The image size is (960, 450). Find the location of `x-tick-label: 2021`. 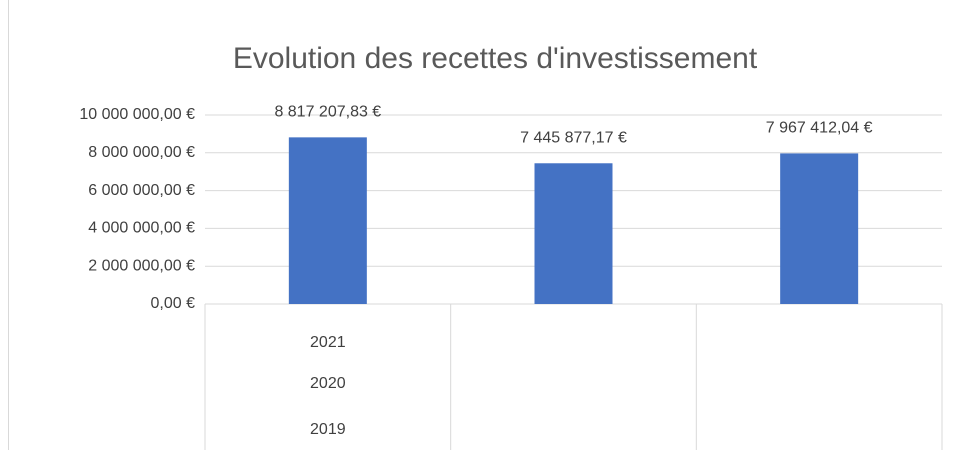

x-tick-label: 2021 is located at coordinates (328, 342).